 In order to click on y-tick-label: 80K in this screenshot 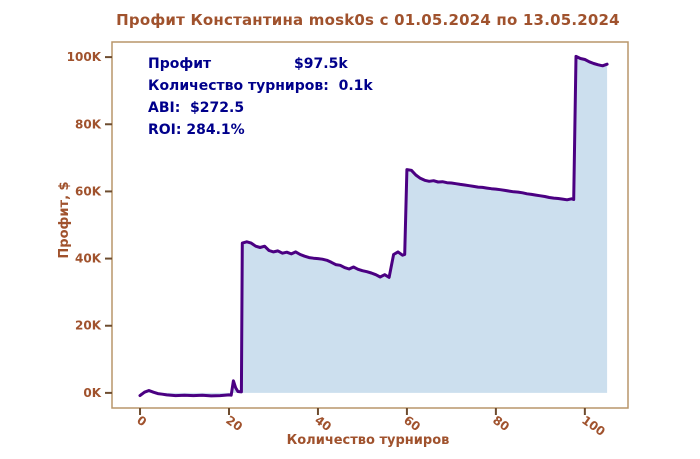, I will do `click(88, 124)`.